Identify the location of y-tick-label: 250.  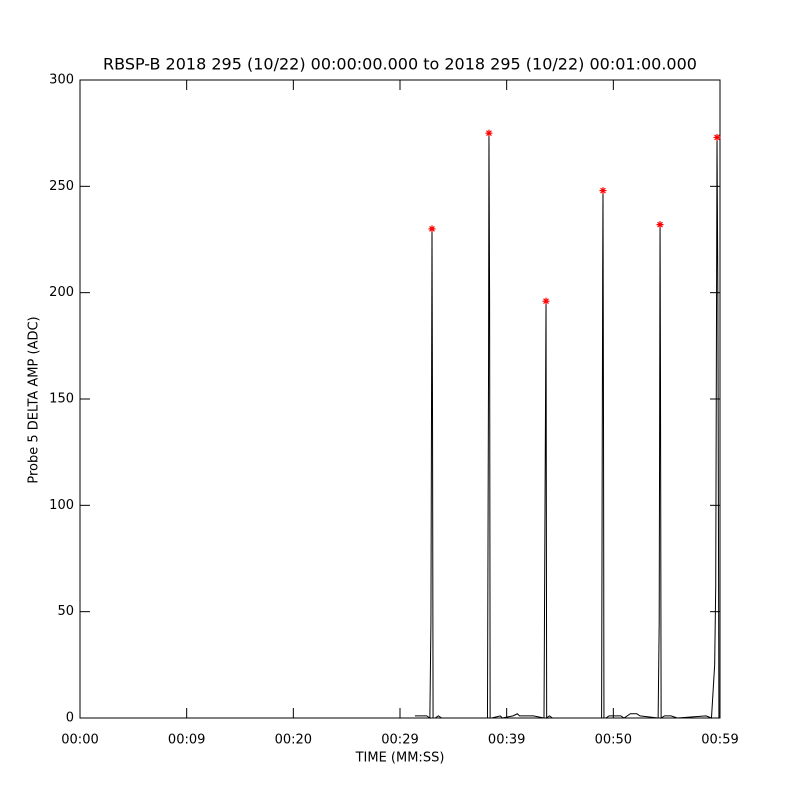
(61, 186).